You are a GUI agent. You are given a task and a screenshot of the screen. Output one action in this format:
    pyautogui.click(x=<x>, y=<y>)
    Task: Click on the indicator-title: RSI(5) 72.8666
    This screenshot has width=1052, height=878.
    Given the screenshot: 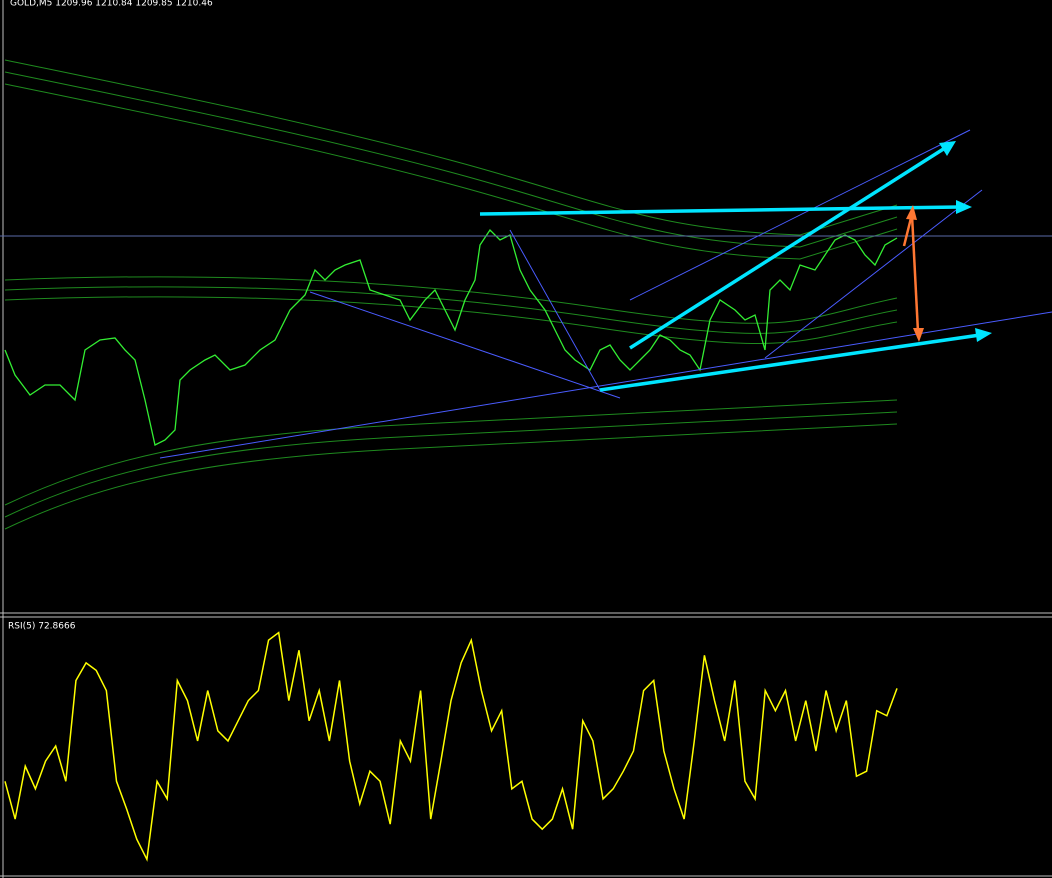 What is the action you would take?
    pyautogui.click(x=42, y=627)
    